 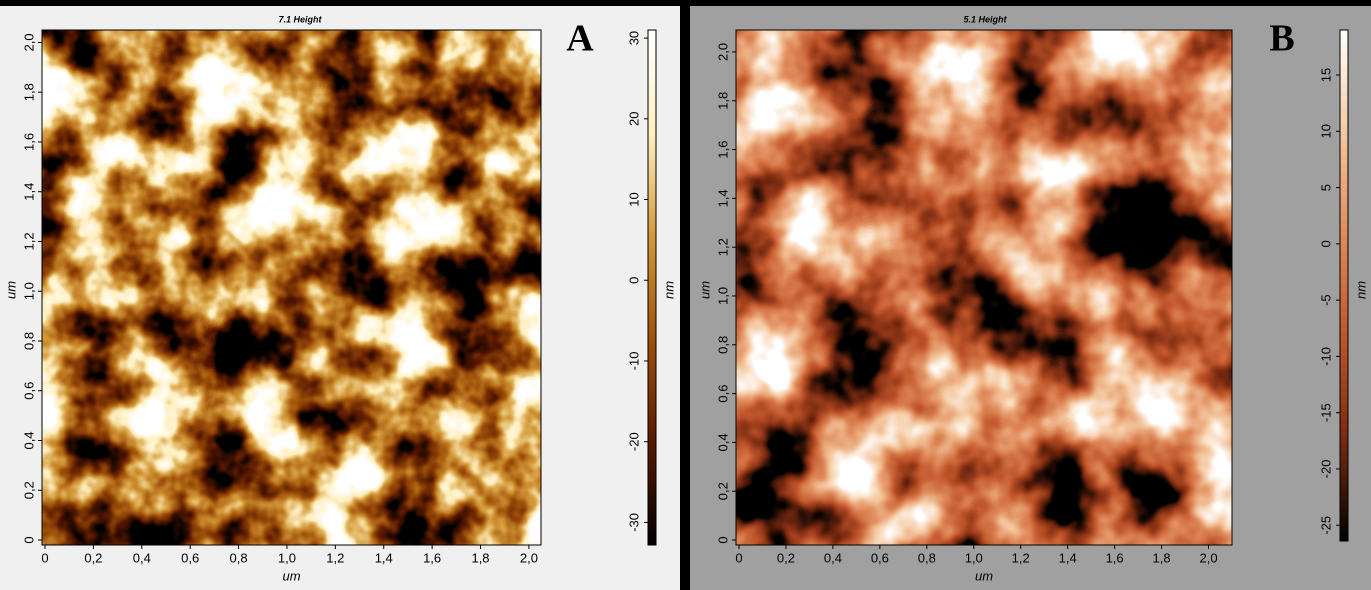 I want to click on colorbar-tick-label: 5, so click(x=1325, y=187).